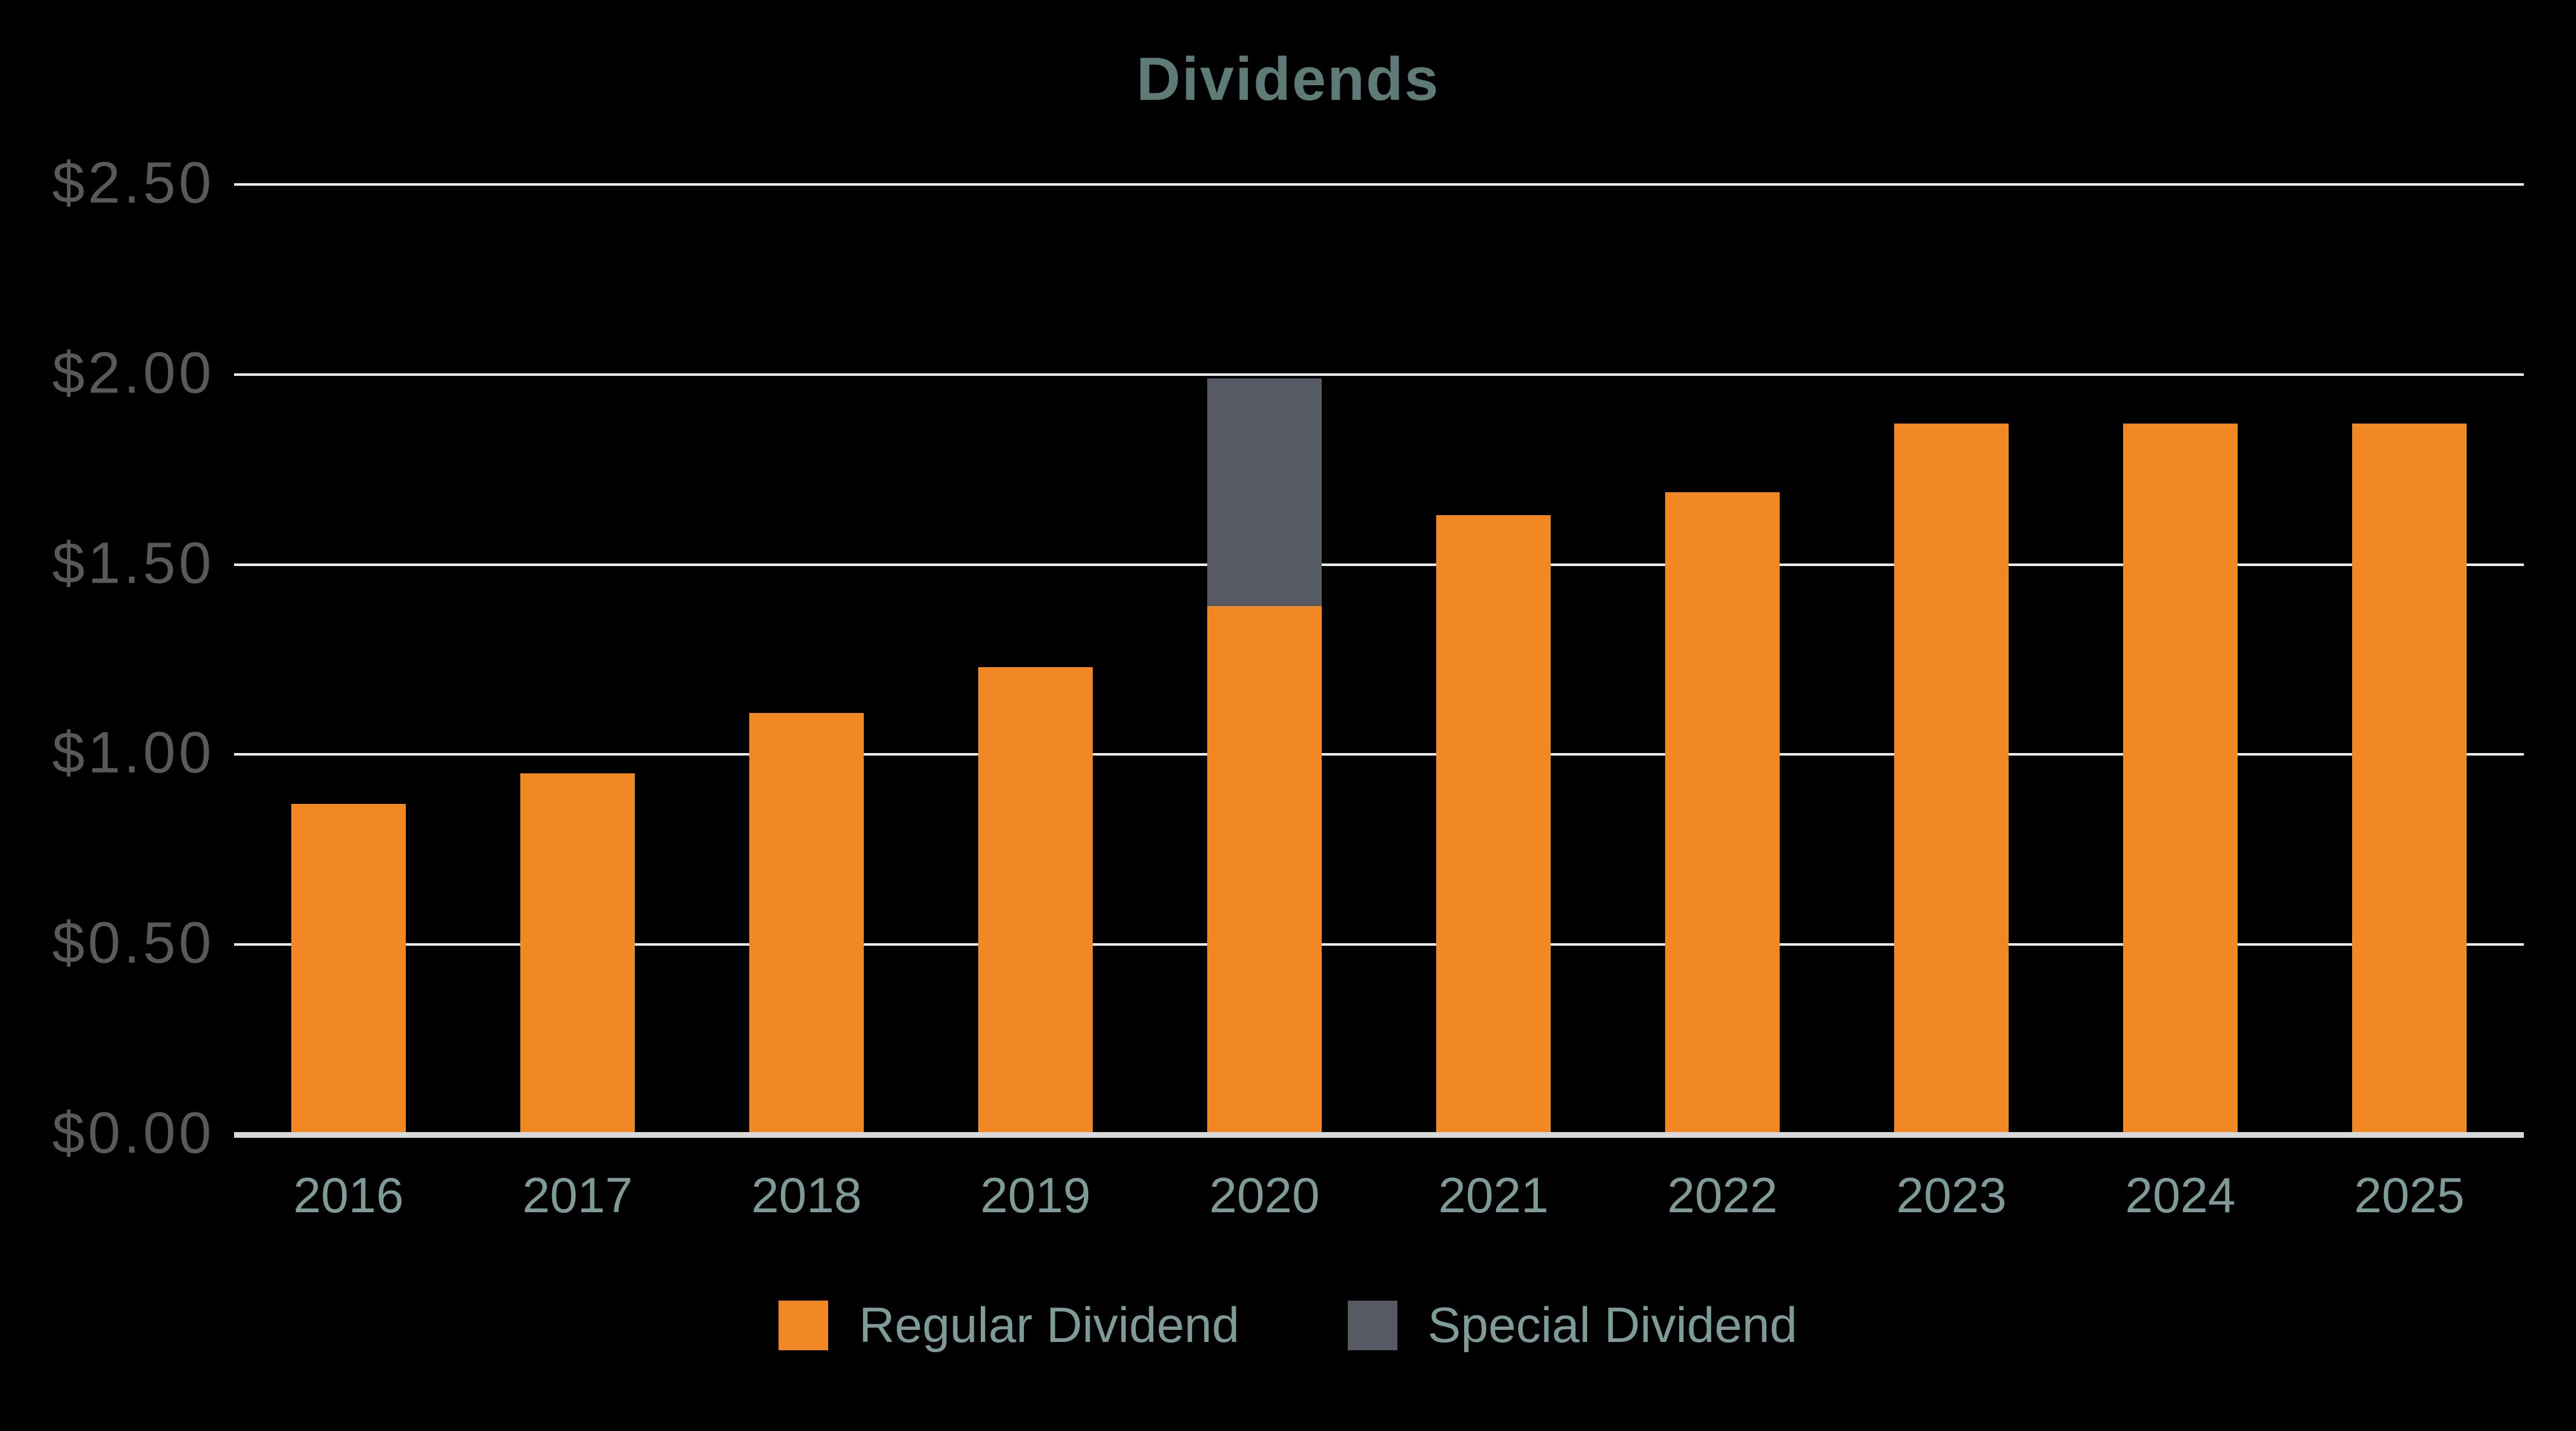 The height and width of the screenshot is (1431, 2576). I want to click on legend: Regular Dividend Special Dividend, so click(1288, 1325).